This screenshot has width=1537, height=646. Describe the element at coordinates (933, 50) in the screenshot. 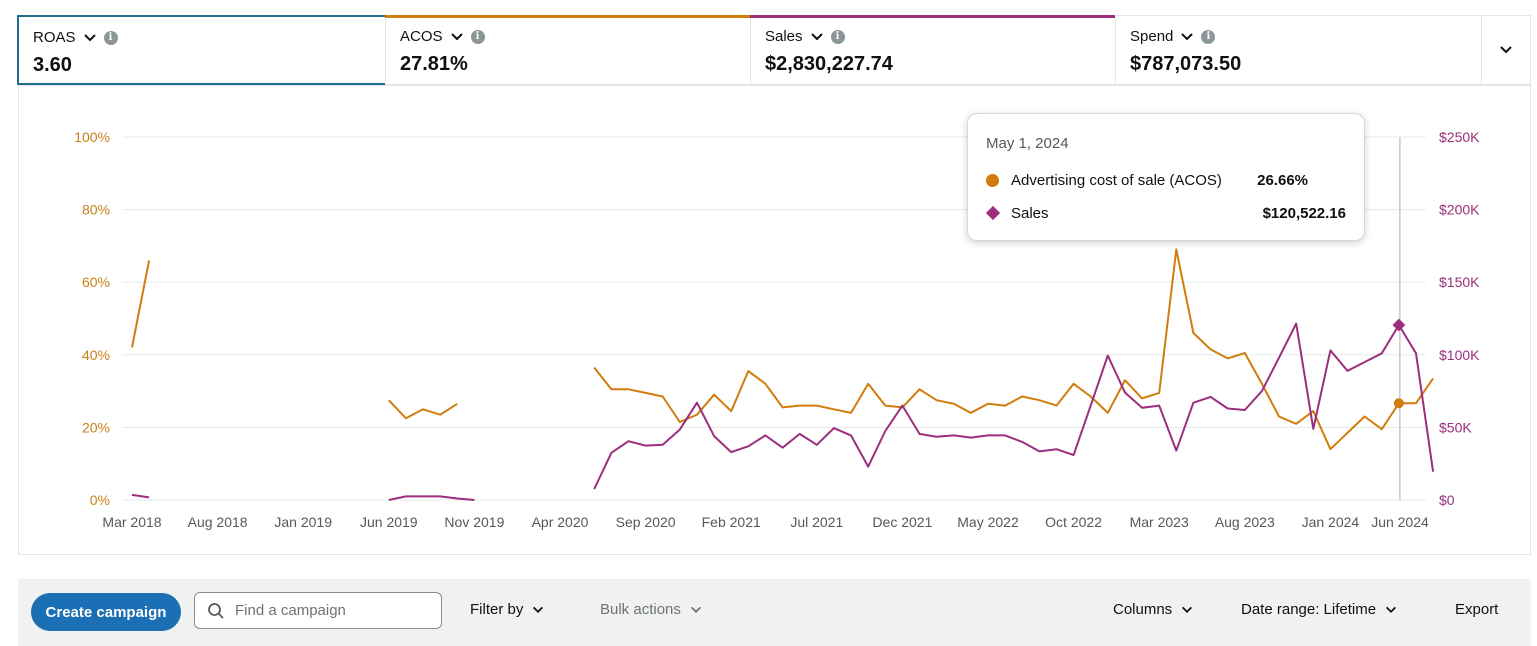

I see `metric-tile-sales: Sales i $2,830,227.74` at that location.